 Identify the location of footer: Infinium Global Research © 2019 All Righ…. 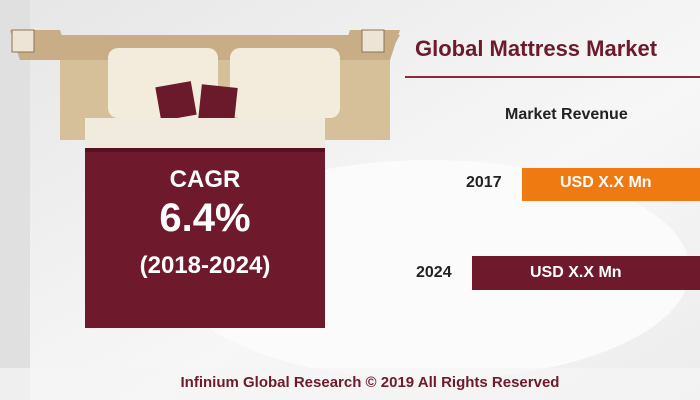
(370, 382).